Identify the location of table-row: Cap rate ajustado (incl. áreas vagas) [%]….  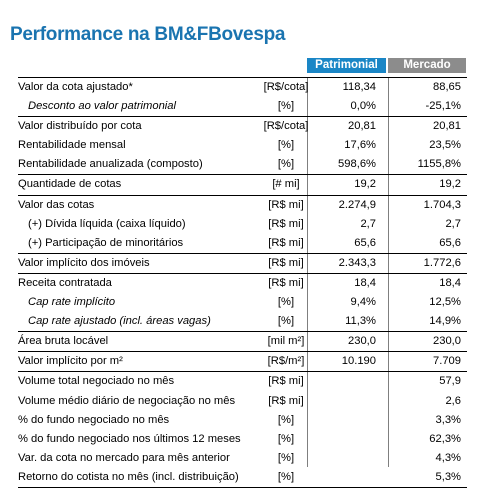
(242, 321).